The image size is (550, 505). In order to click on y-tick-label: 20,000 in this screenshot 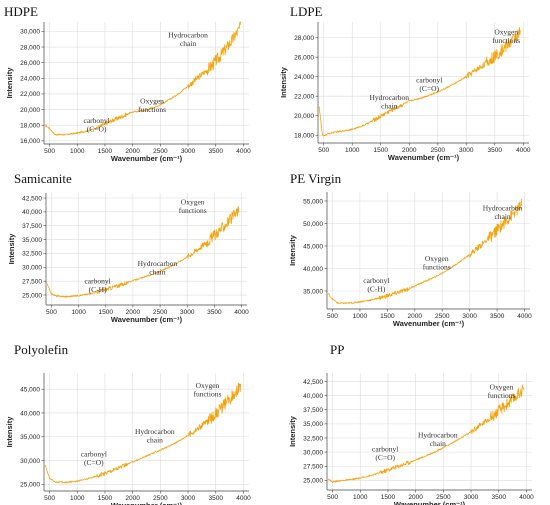, I will do `click(304, 116)`.